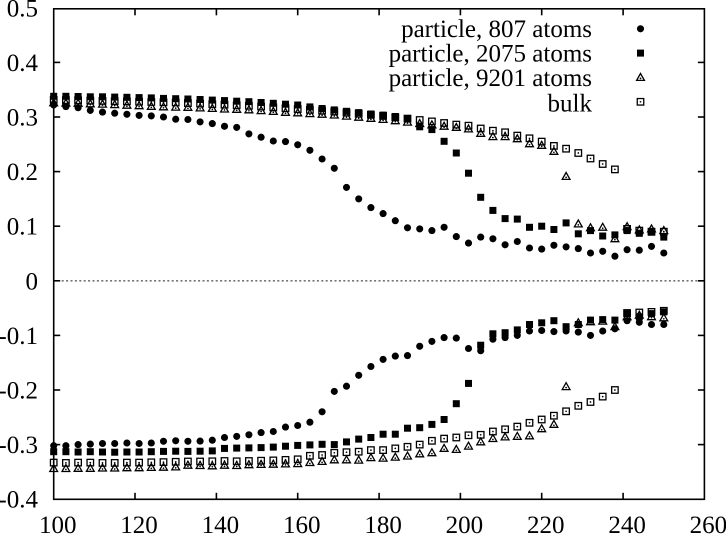 The width and height of the screenshot is (726, 539). I want to click on svg-text: 200, so click(465, 523).